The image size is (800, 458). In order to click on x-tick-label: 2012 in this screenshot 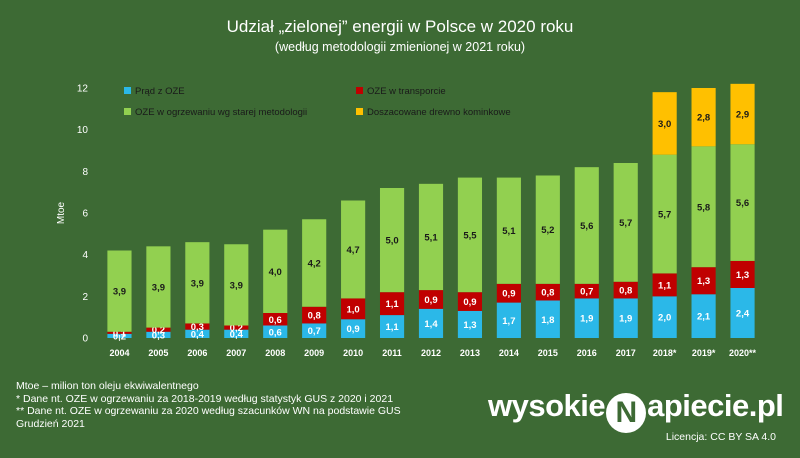, I will do `click(431, 353)`.